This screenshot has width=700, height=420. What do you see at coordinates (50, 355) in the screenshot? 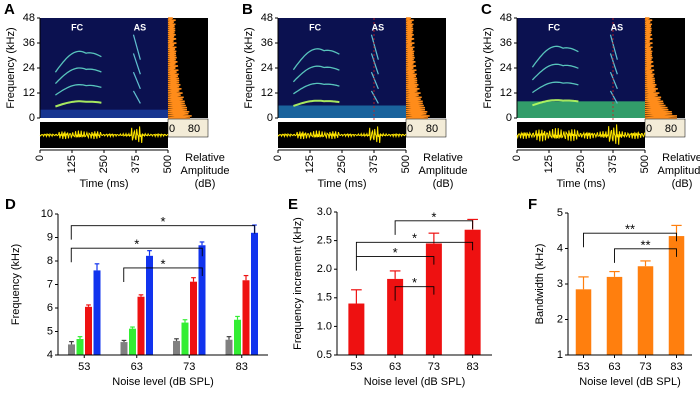
I see `y-tick-label: 4` at bounding box center [50, 355].